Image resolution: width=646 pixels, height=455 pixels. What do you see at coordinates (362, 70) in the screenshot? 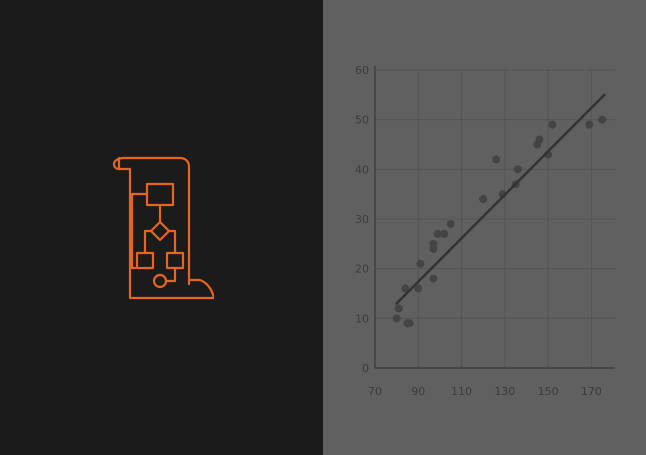
I see `y-tick-label: 60` at bounding box center [362, 70].